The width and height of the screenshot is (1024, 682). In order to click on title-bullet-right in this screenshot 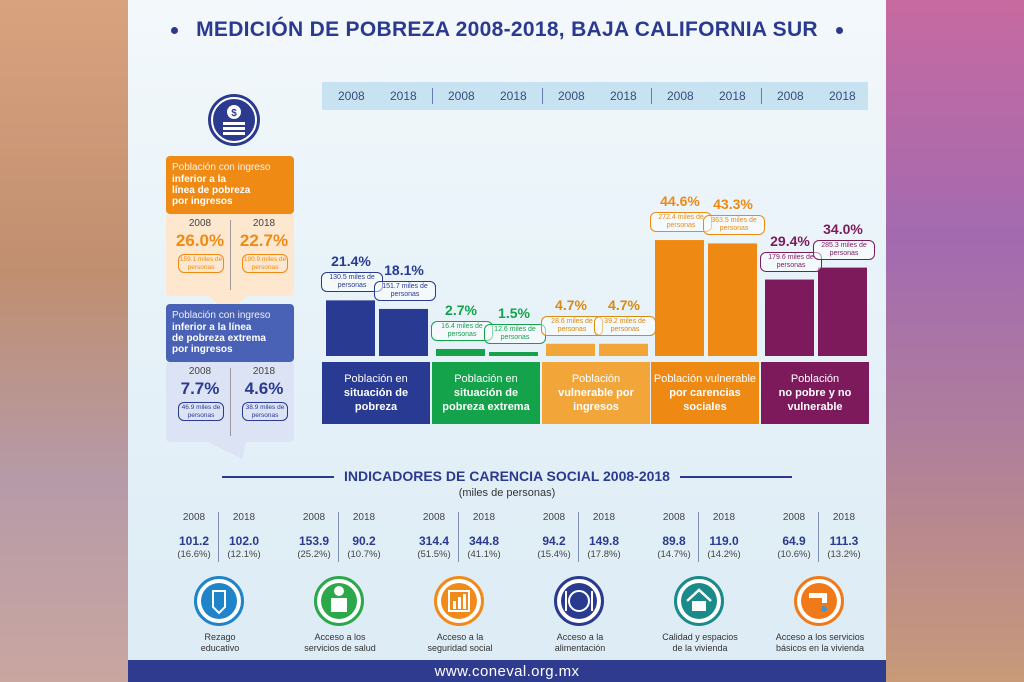, I will do `click(839, 30)`.